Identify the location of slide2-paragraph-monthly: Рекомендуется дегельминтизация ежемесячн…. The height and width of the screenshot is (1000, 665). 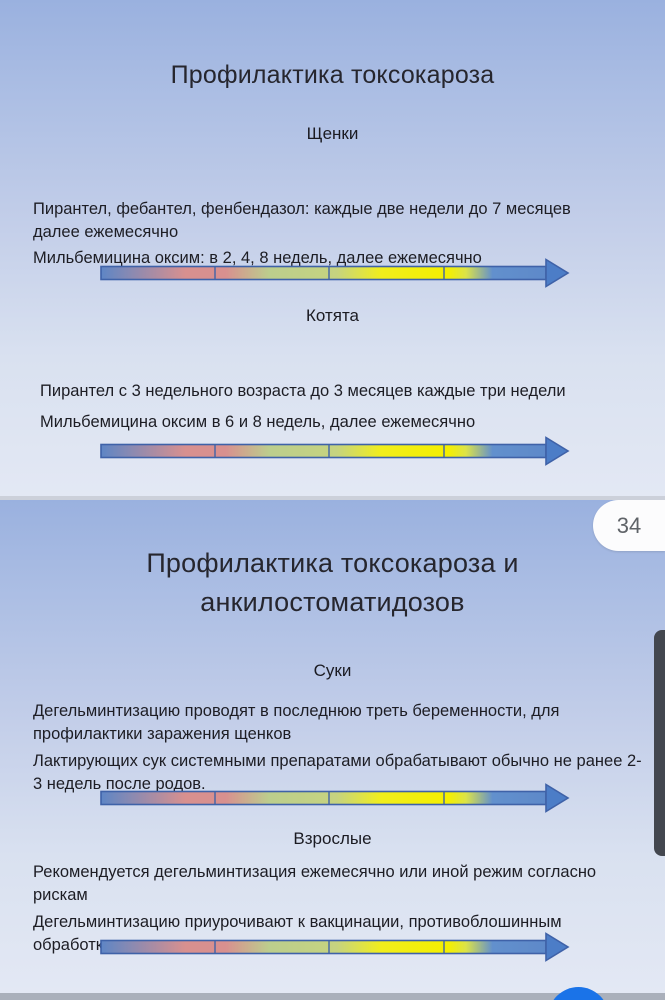
(315, 883).